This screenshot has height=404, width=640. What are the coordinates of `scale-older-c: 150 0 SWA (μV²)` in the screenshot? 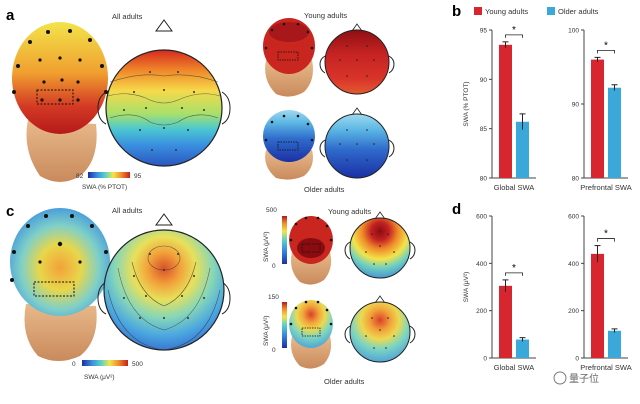 It's located at (275, 324).